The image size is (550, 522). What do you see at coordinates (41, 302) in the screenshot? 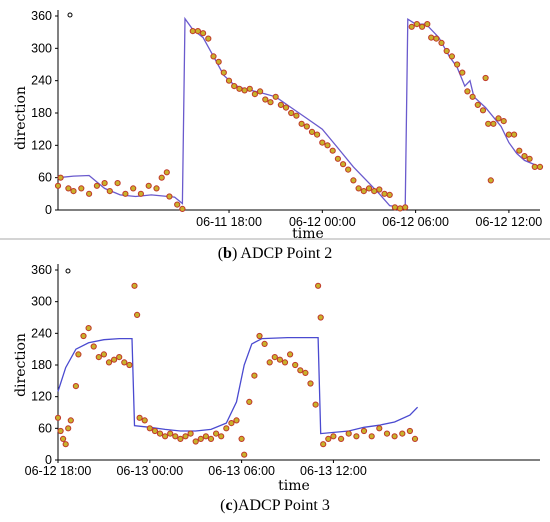
I see `y-tick-label: 300` at bounding box center [41, 302].